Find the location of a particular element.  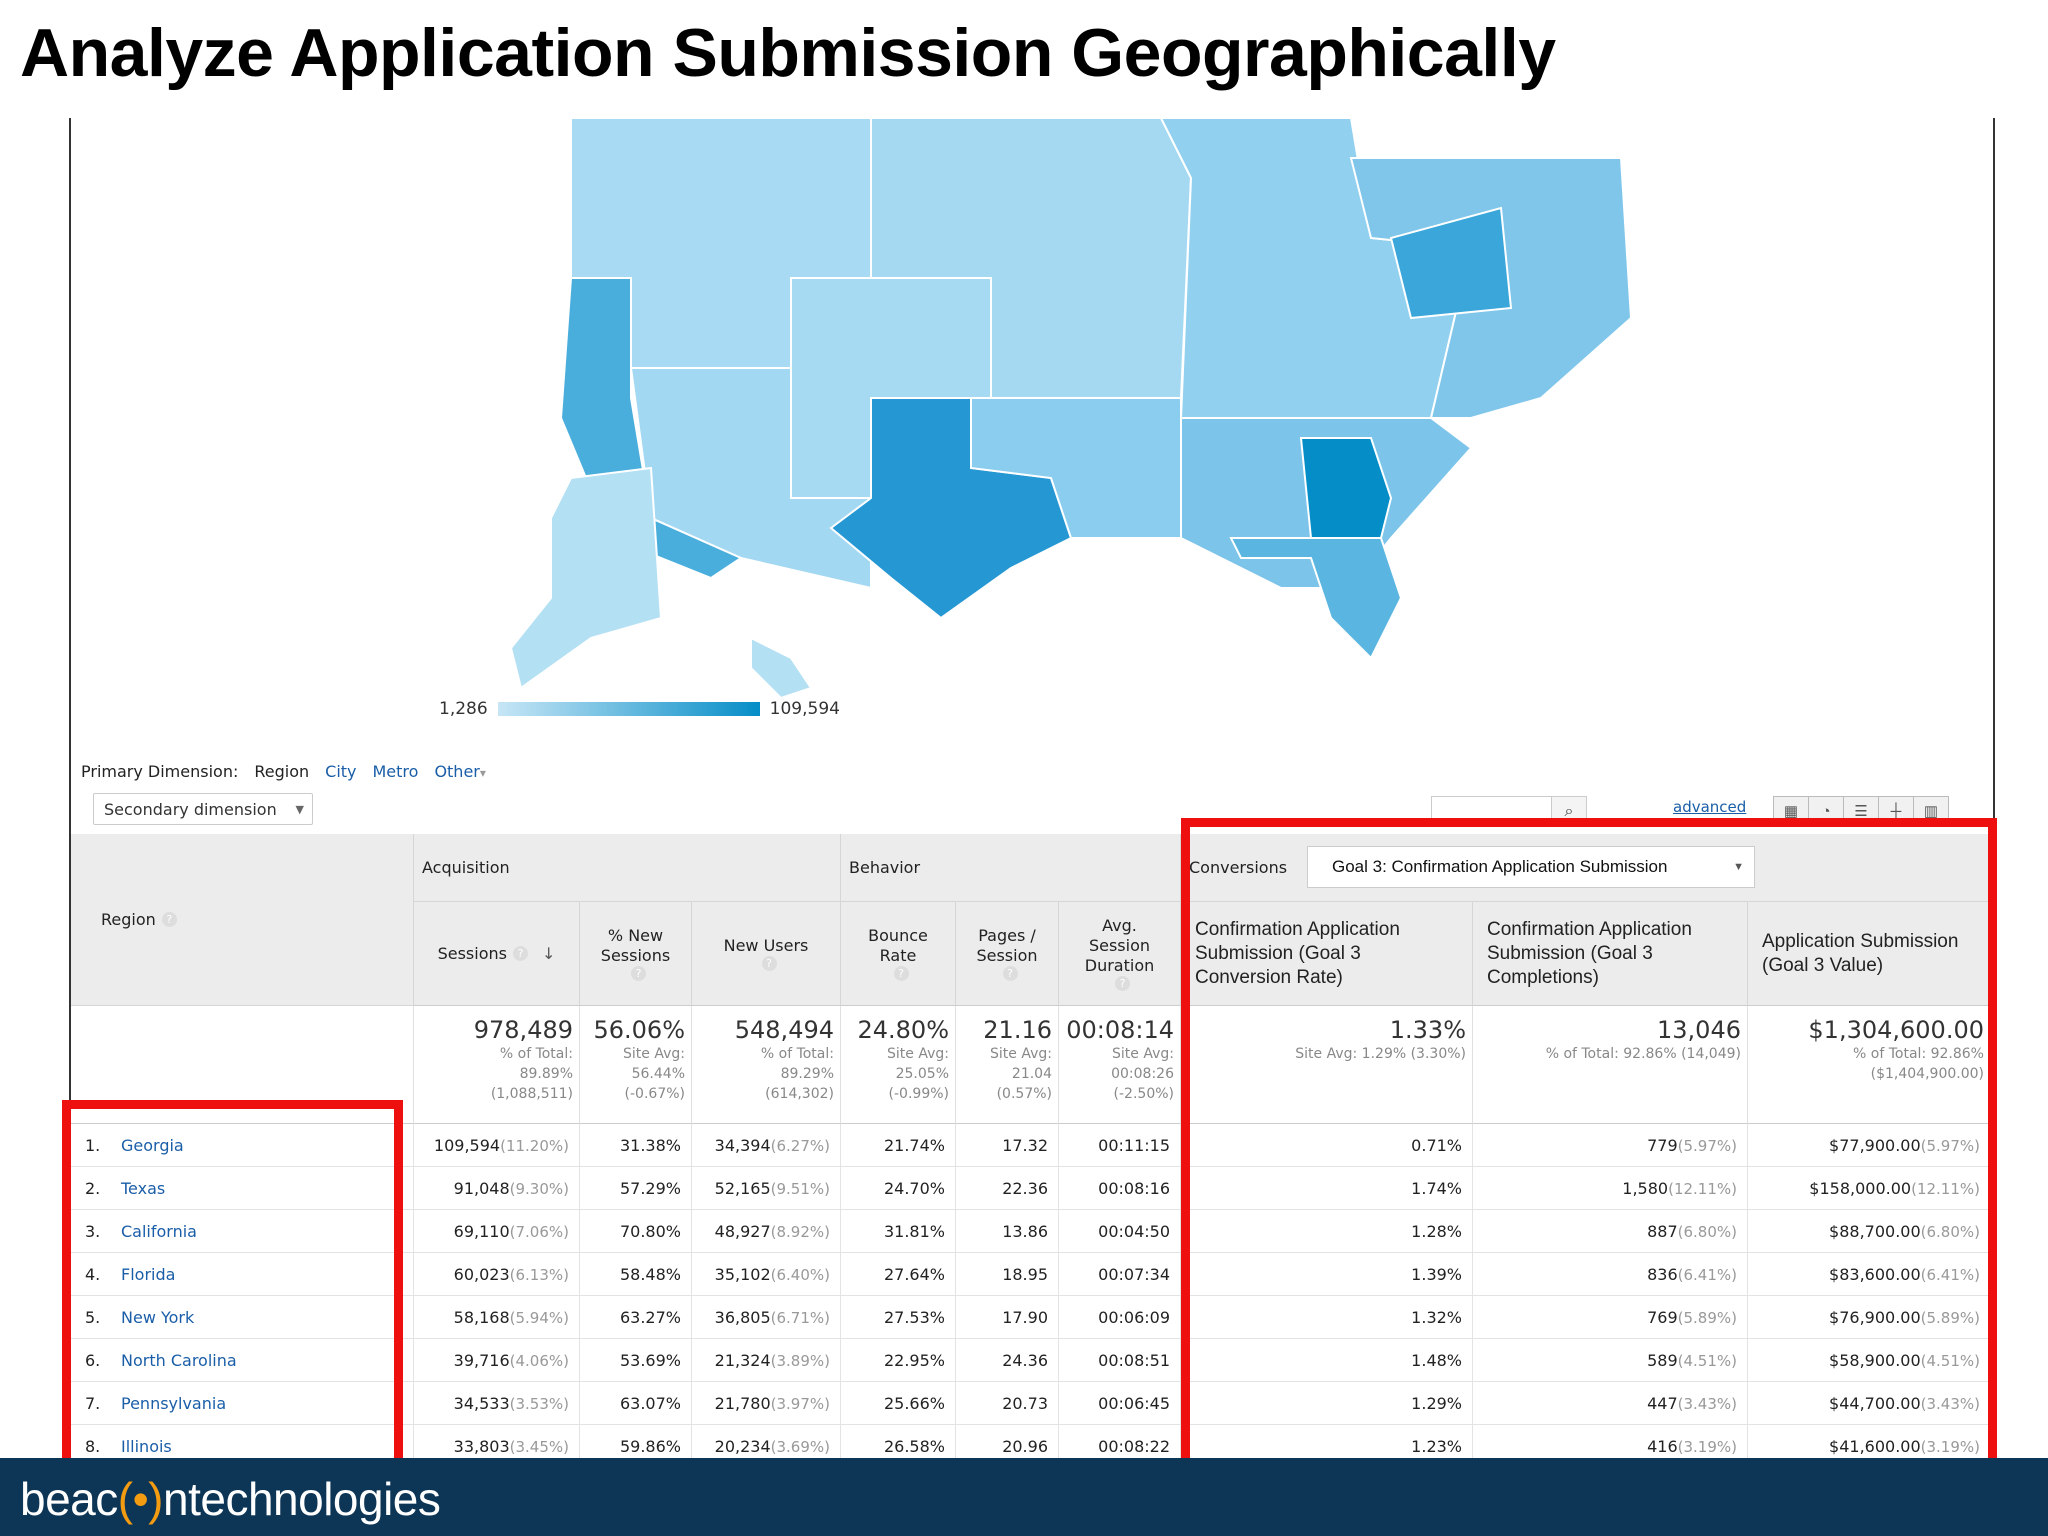

sessions-column-header: Sessions? ↓ is located at coordinates (497, 954).